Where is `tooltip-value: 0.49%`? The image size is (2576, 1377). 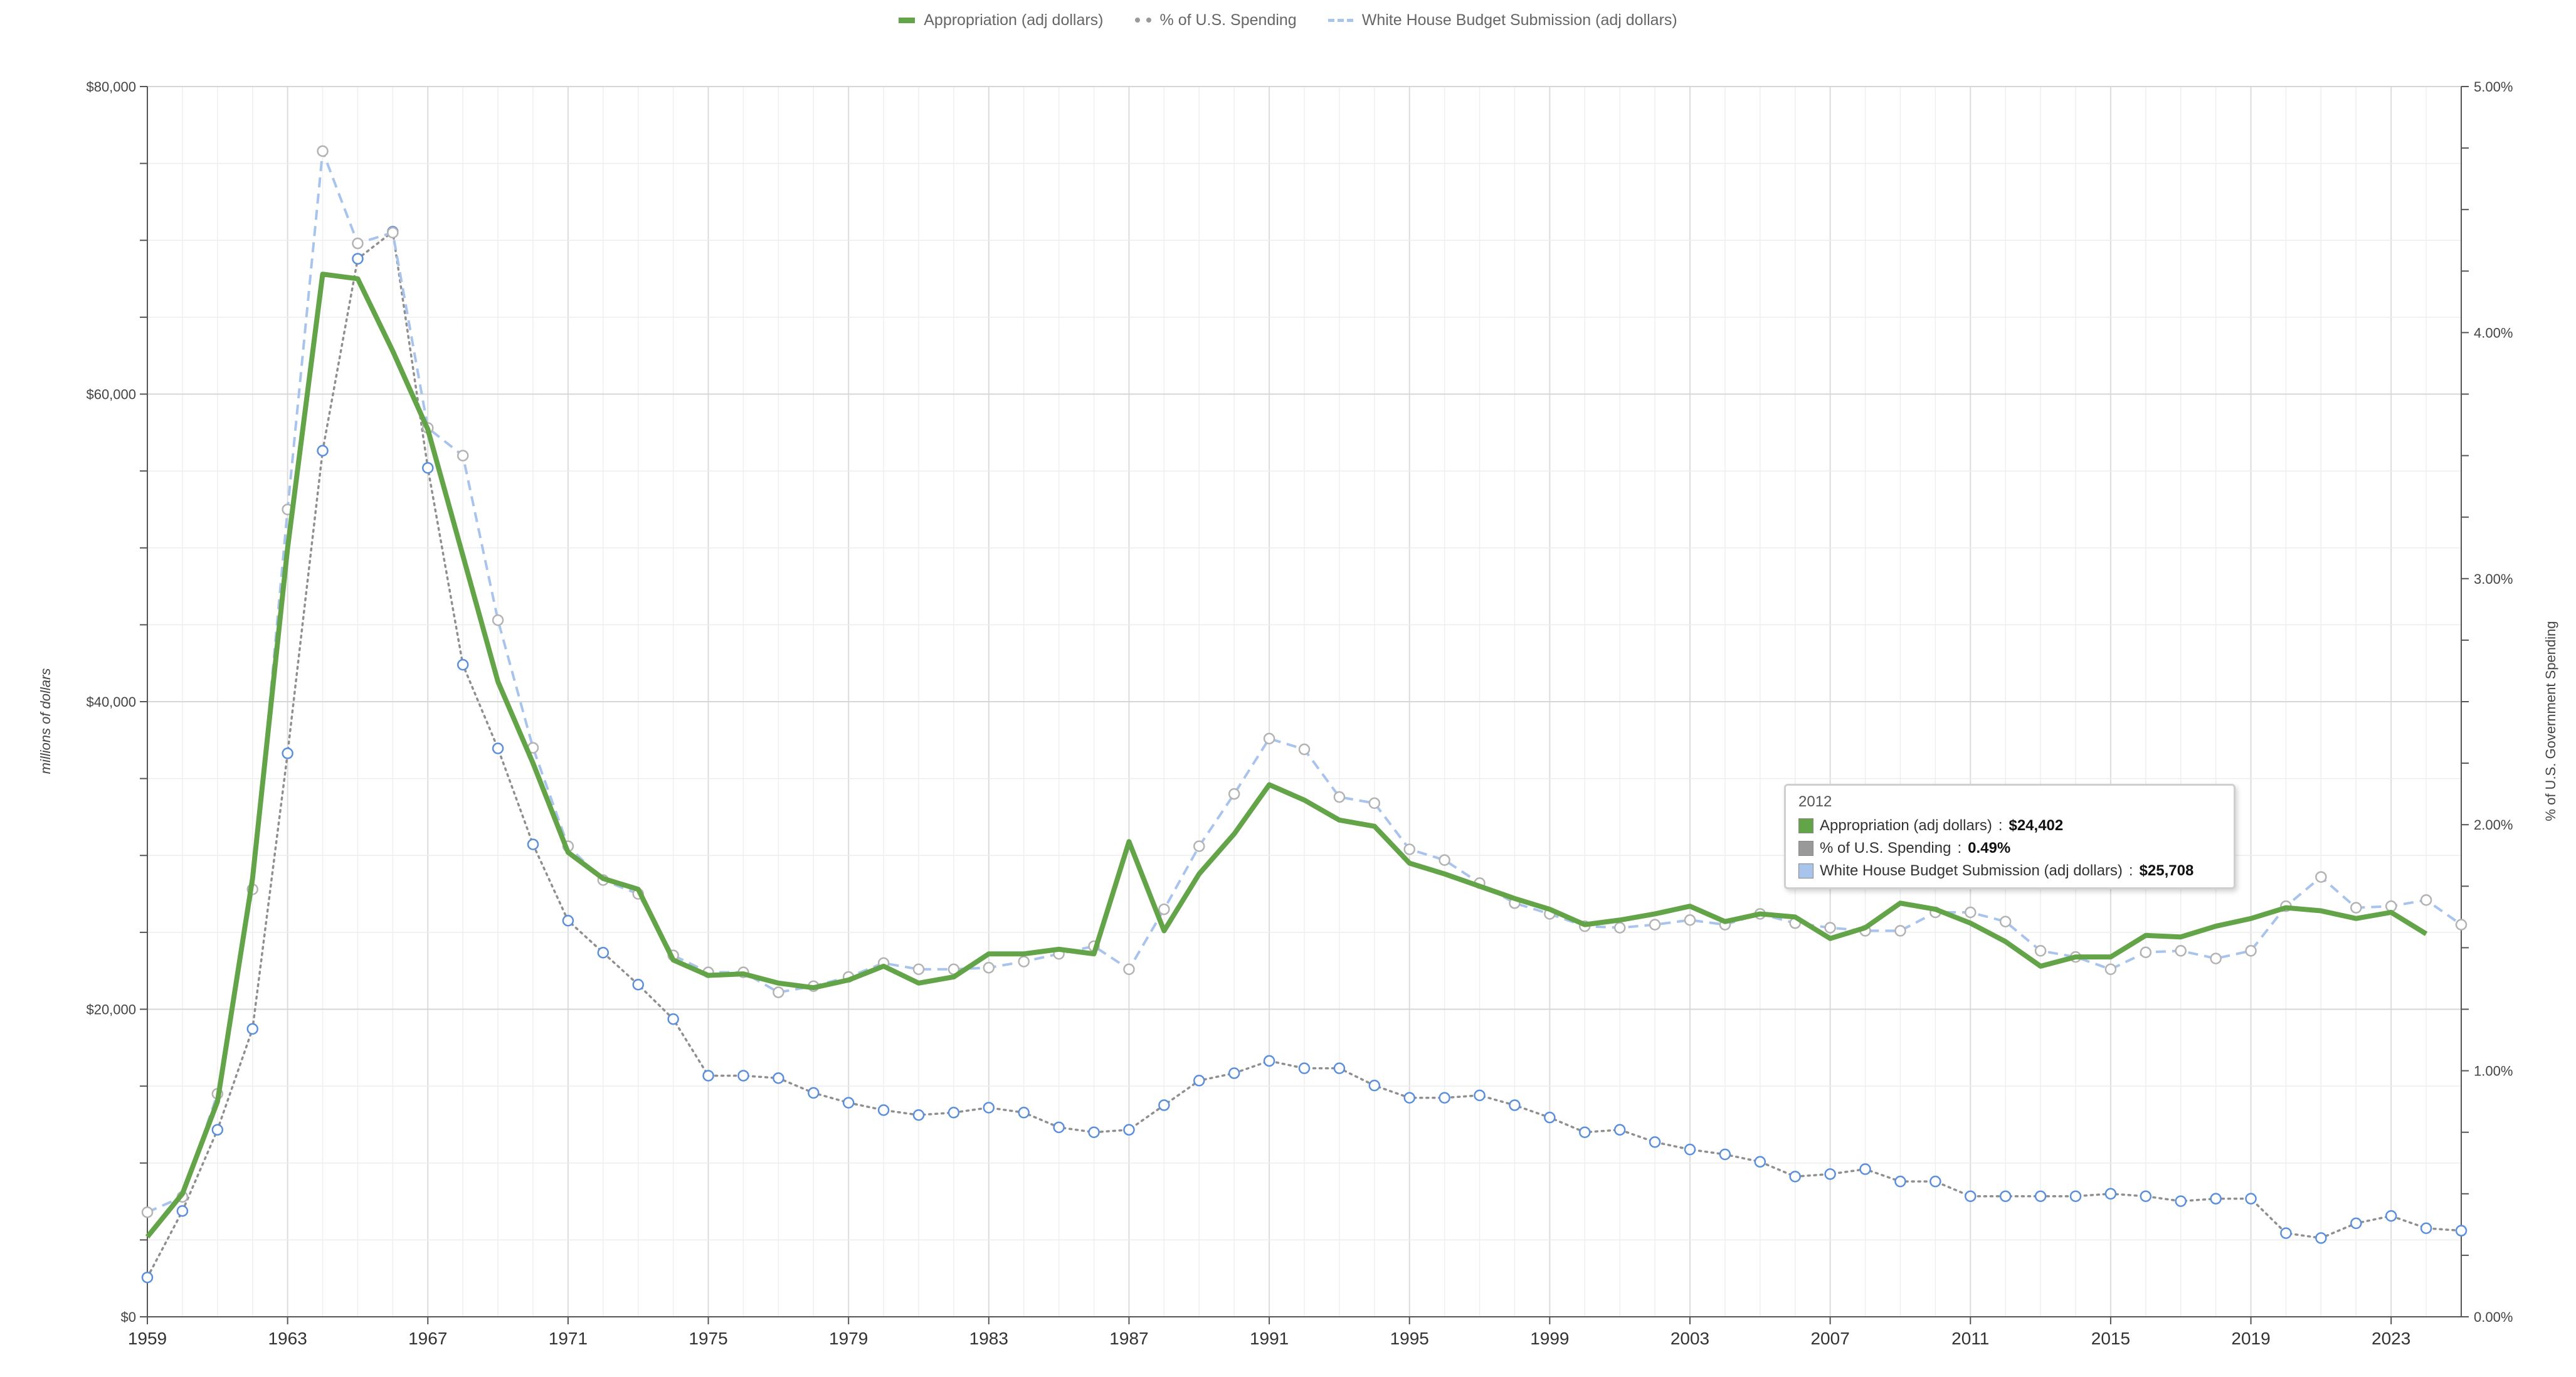
tooltip-value: 0.49% is located at coordinates (1989, 848).